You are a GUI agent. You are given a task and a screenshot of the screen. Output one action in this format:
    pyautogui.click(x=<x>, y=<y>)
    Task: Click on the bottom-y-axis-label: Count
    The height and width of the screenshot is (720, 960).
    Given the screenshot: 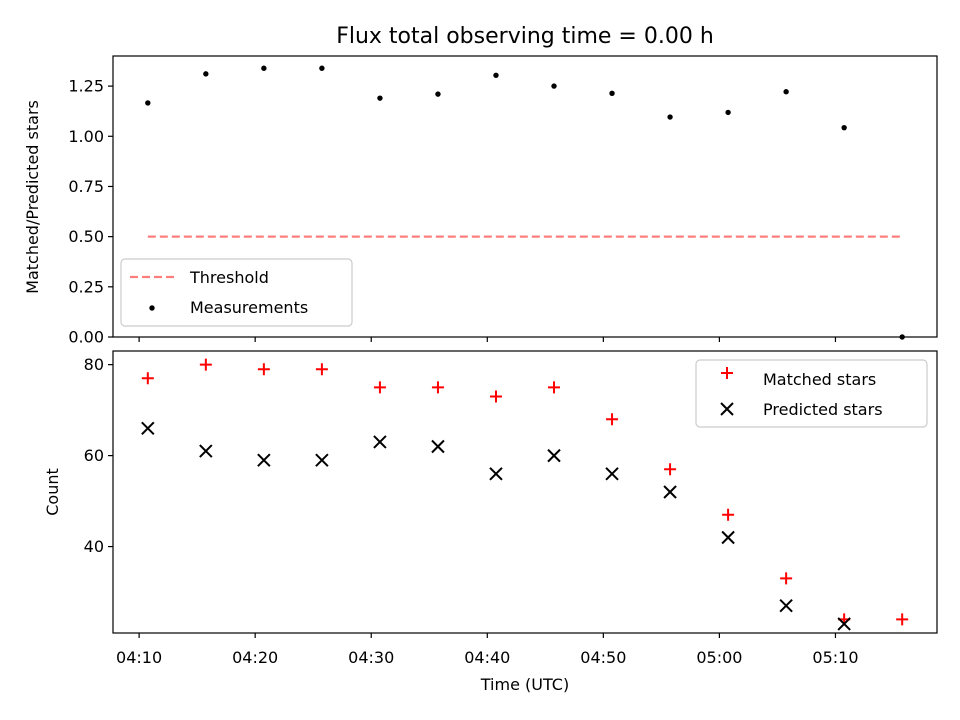 What is the action you would take?
    pyautogui.click(x=52, y=492)
    